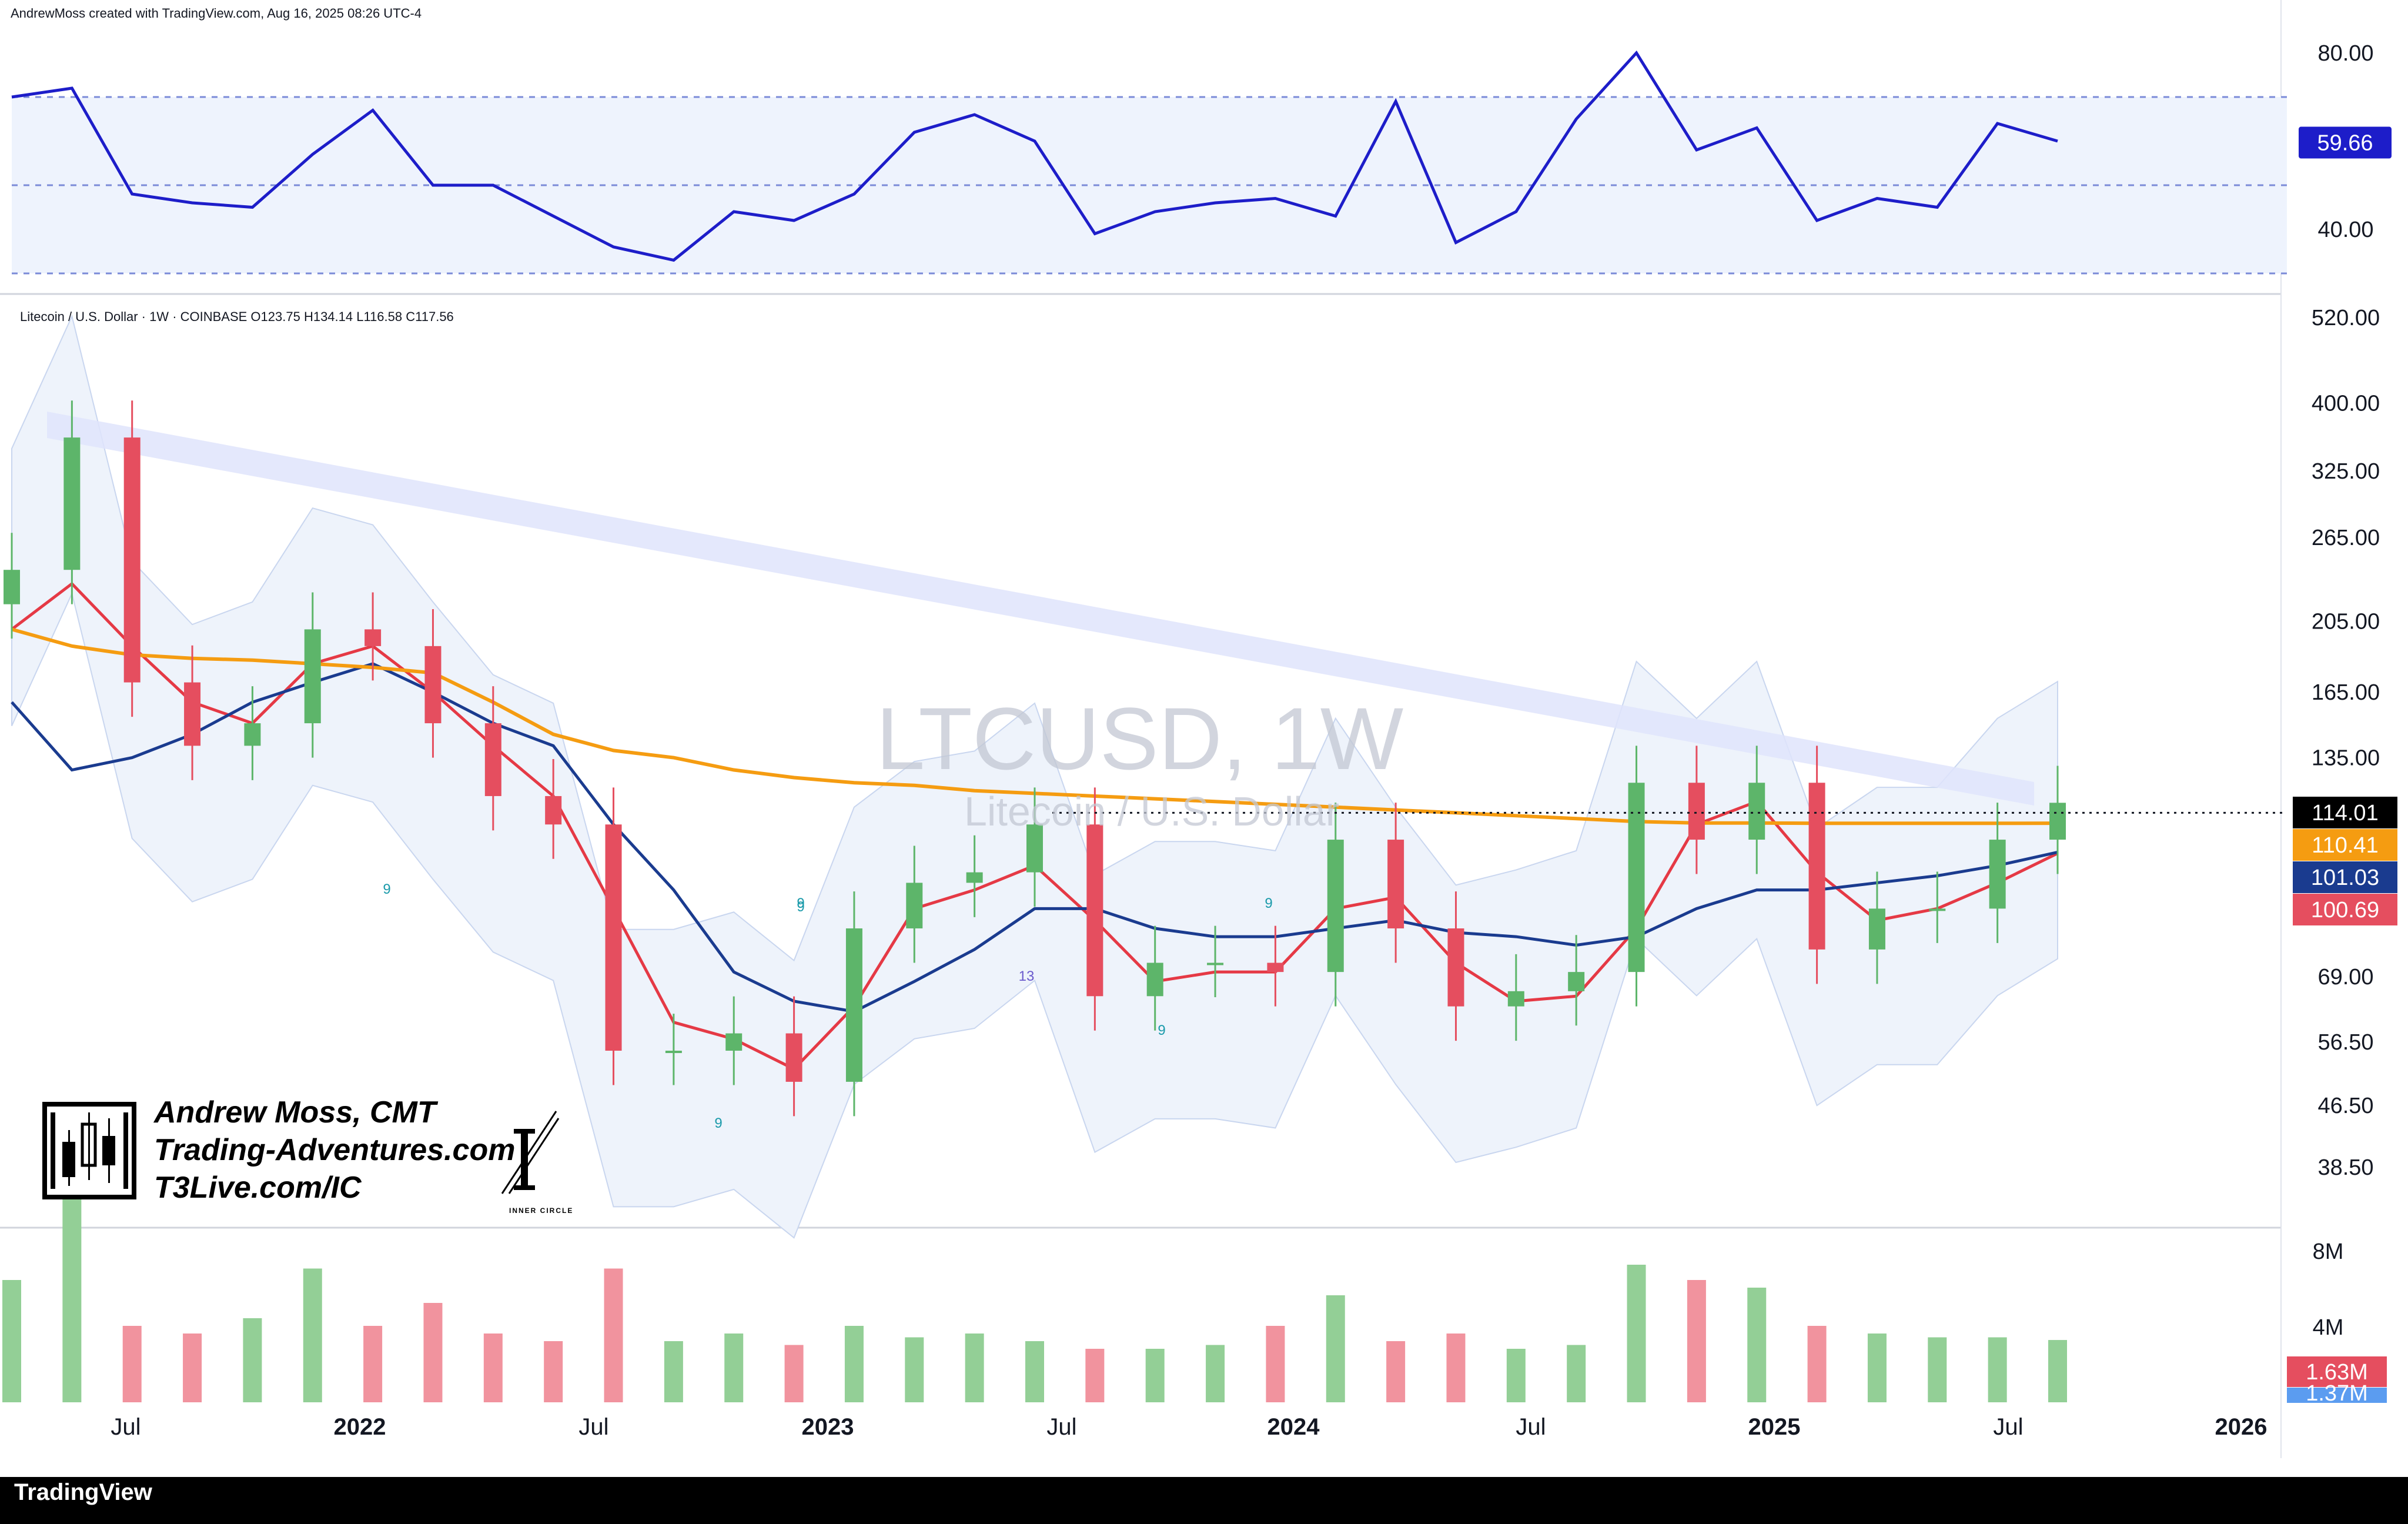  I want to click on ema-10-badge, so click(2345, 909).